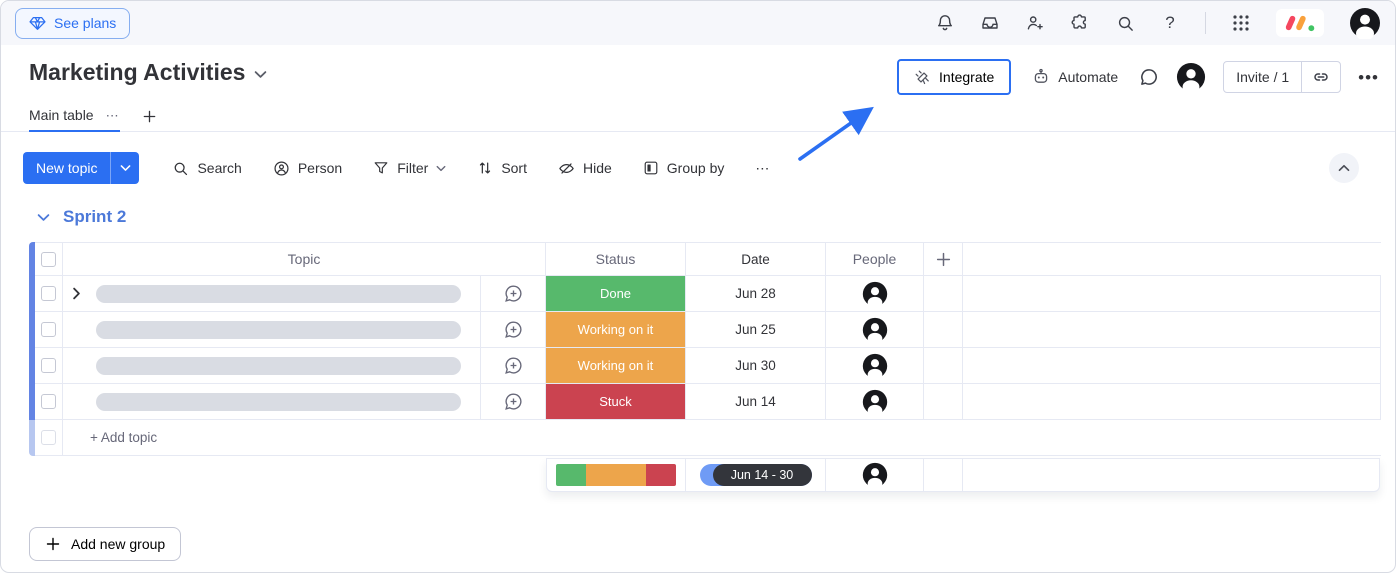  I want to click on toolbar-more-icon: ⋯, so click(763, 168).